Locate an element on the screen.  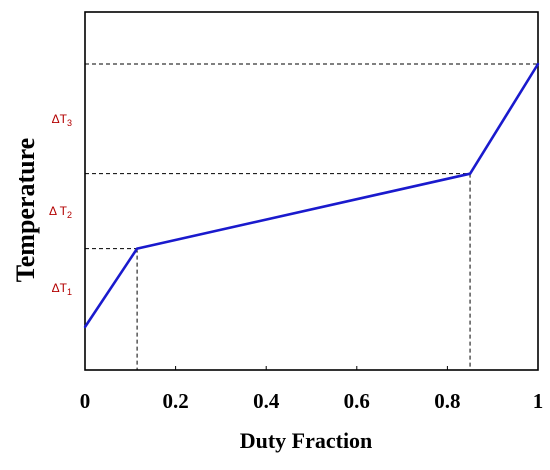
y-axis-title: Temperature is located at coordinates (25, 210).